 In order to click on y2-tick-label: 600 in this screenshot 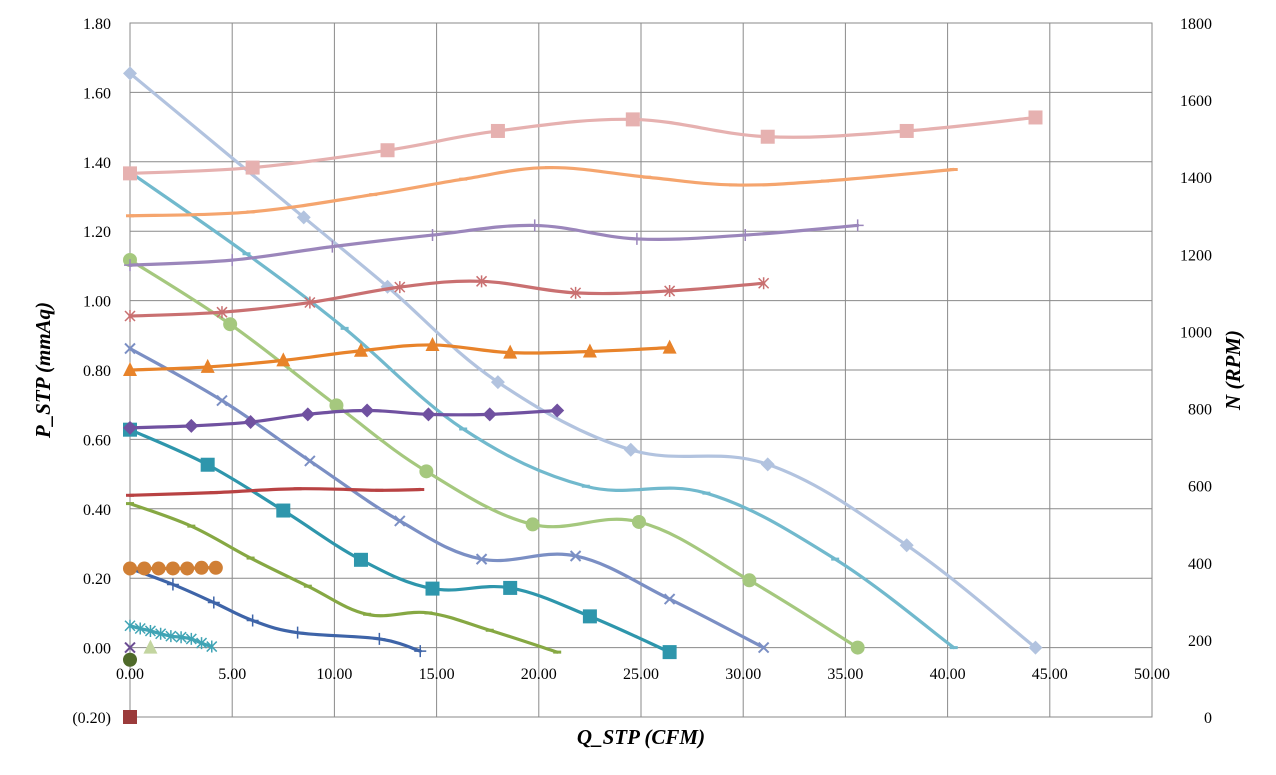, I will do `click(1200, 487)`.